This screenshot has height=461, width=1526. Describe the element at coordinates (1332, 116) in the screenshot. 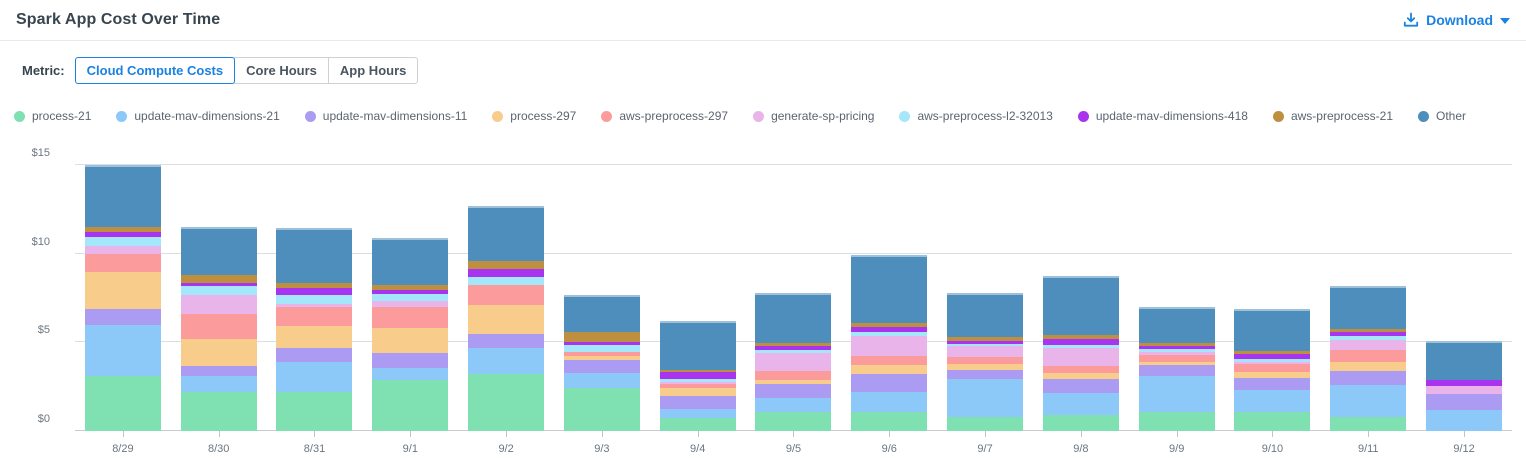

I see `legend-item: aws-preprocess-21` at that location.